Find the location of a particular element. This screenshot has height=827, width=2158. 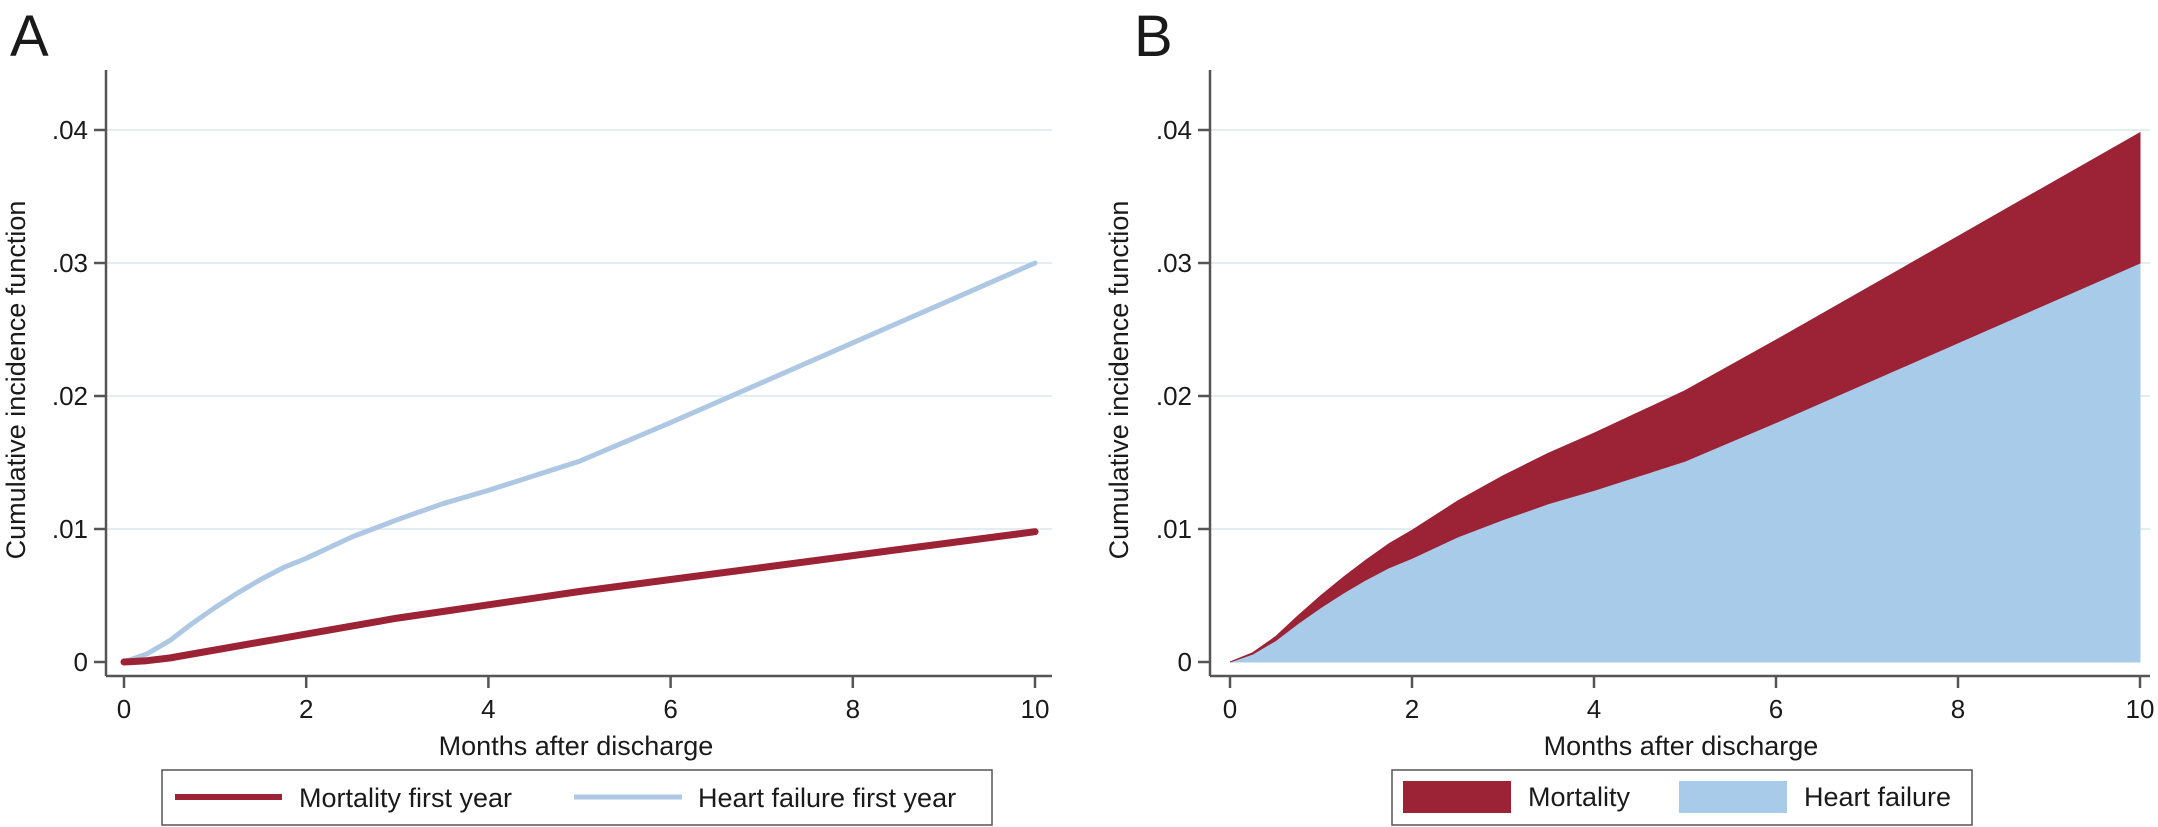

panel-a-y-ticks: 0 .01 .02 .03 .04 is located at coordinates (79, 396).